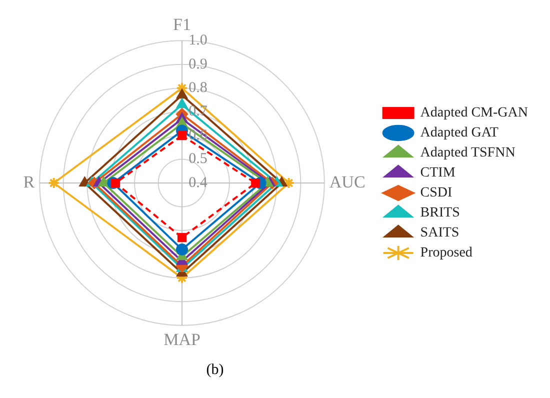  I want to click on legend-label: Adapted TSFNN, so click(468, 153).